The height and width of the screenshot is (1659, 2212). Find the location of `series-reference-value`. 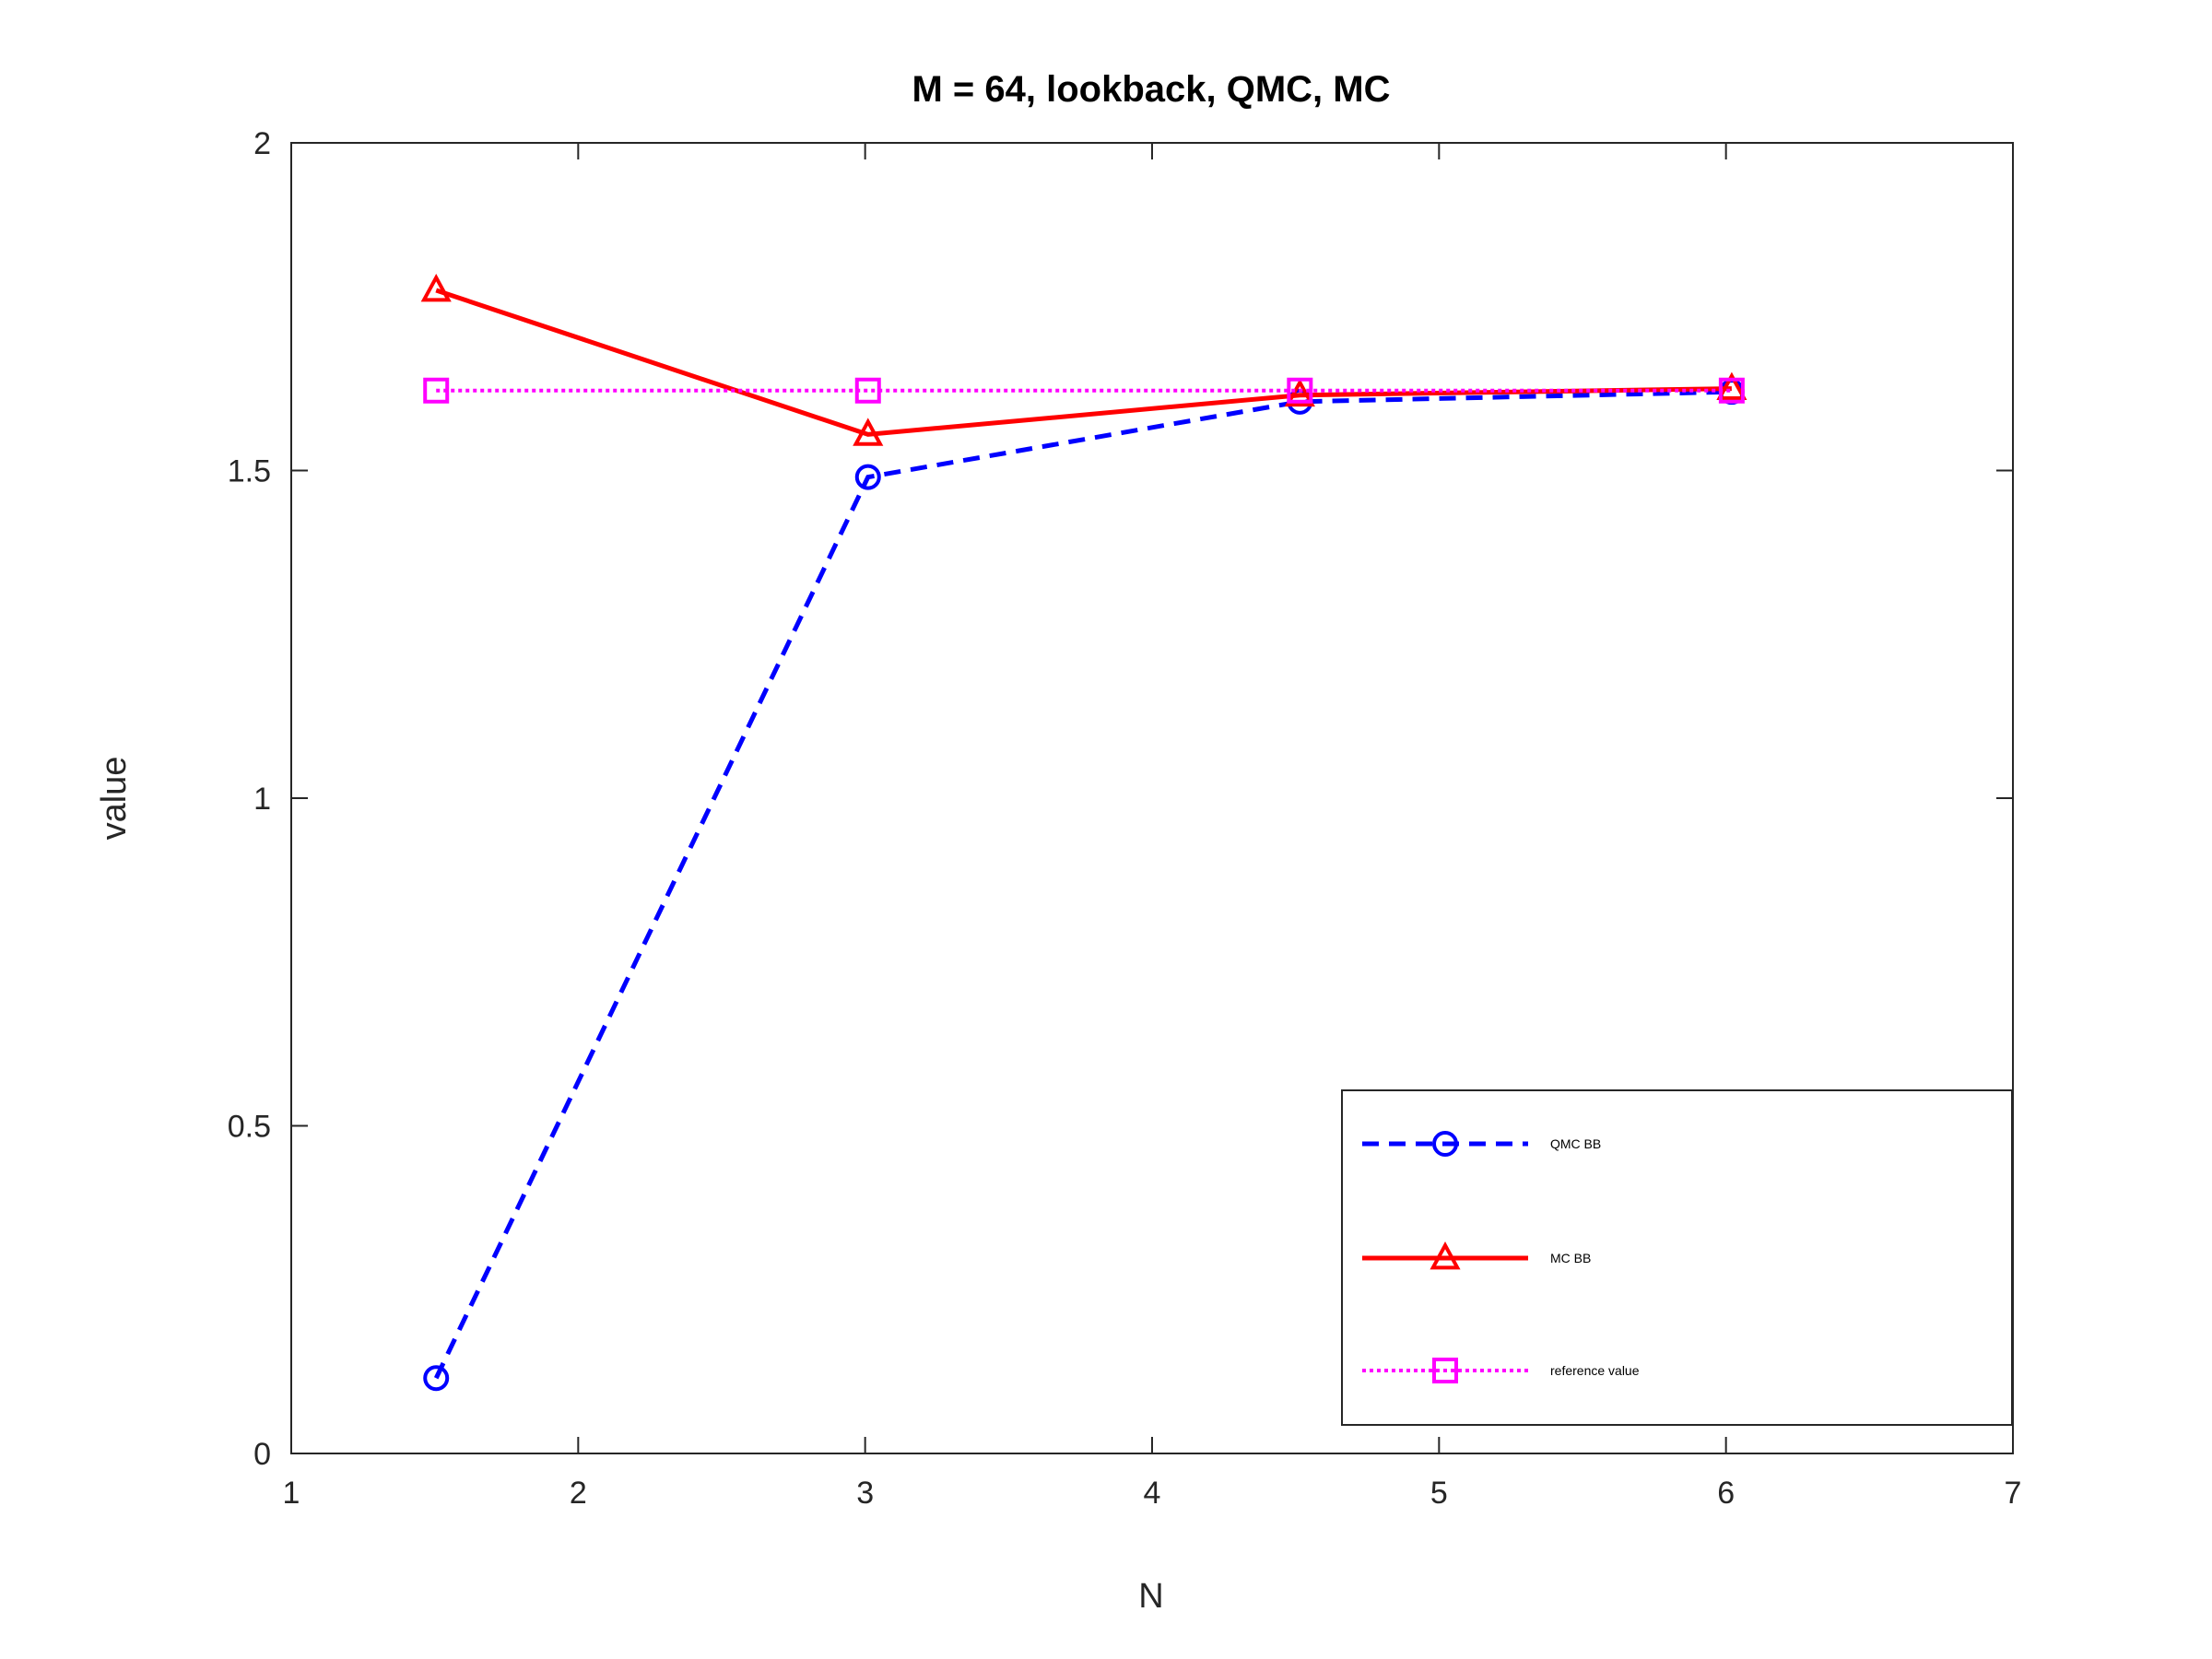

series-reference-value is located at coordinates (1084, 390).